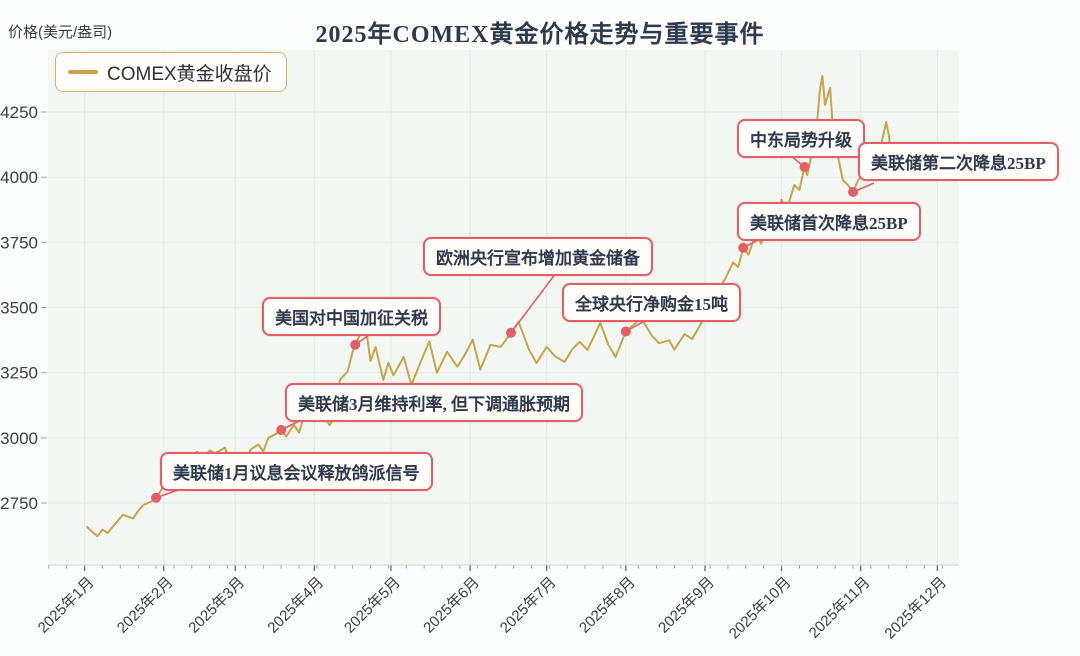 Image resolution: width=1080 pixels, height=656 pixels. Describe the element at coordinates (451, 605) in the screenshot. I see `x-tick-label: 2025年6月` at that location.